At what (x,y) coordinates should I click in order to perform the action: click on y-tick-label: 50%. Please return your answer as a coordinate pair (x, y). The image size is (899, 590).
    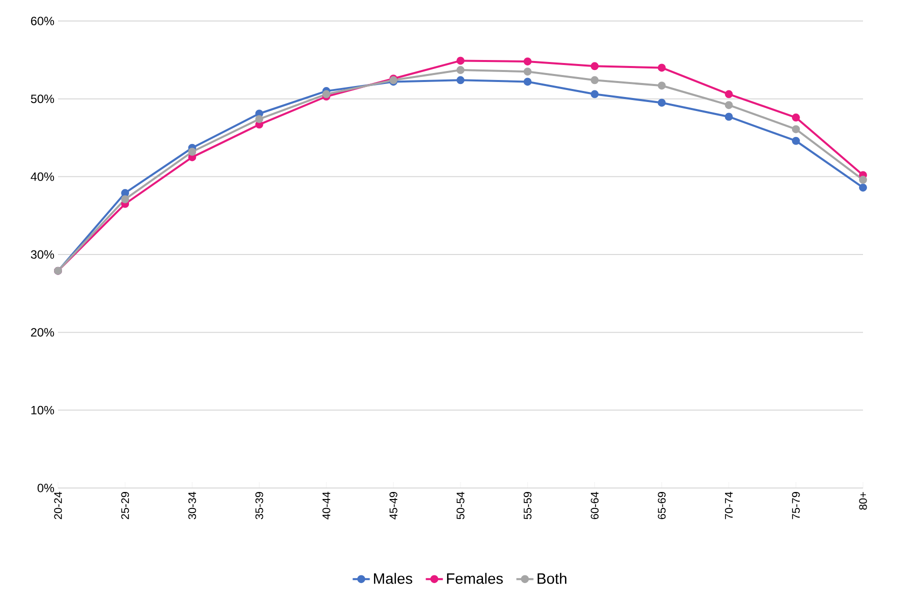
    Looking at the image, I should click on (42, 99).